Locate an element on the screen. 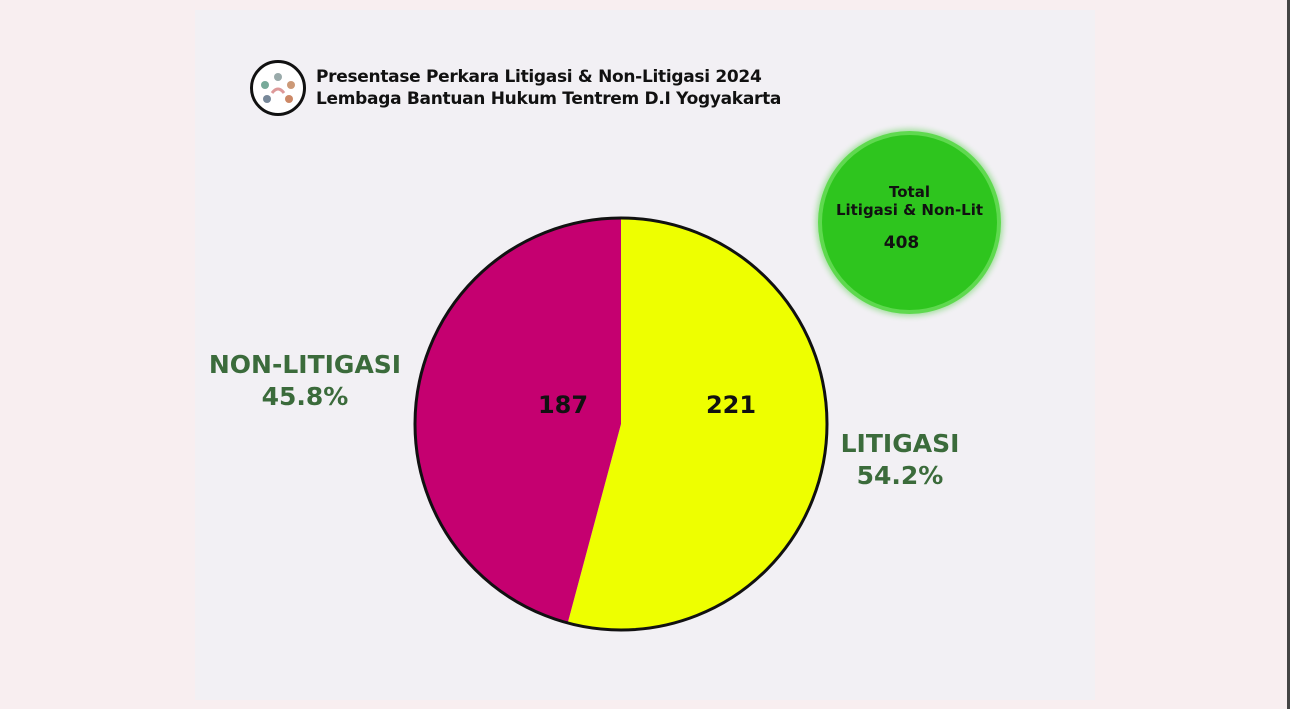 Image resolution: width=1290 pixels, height=709 pixels. data-label-litigasi: 221 is located at coordinates (731, 405).